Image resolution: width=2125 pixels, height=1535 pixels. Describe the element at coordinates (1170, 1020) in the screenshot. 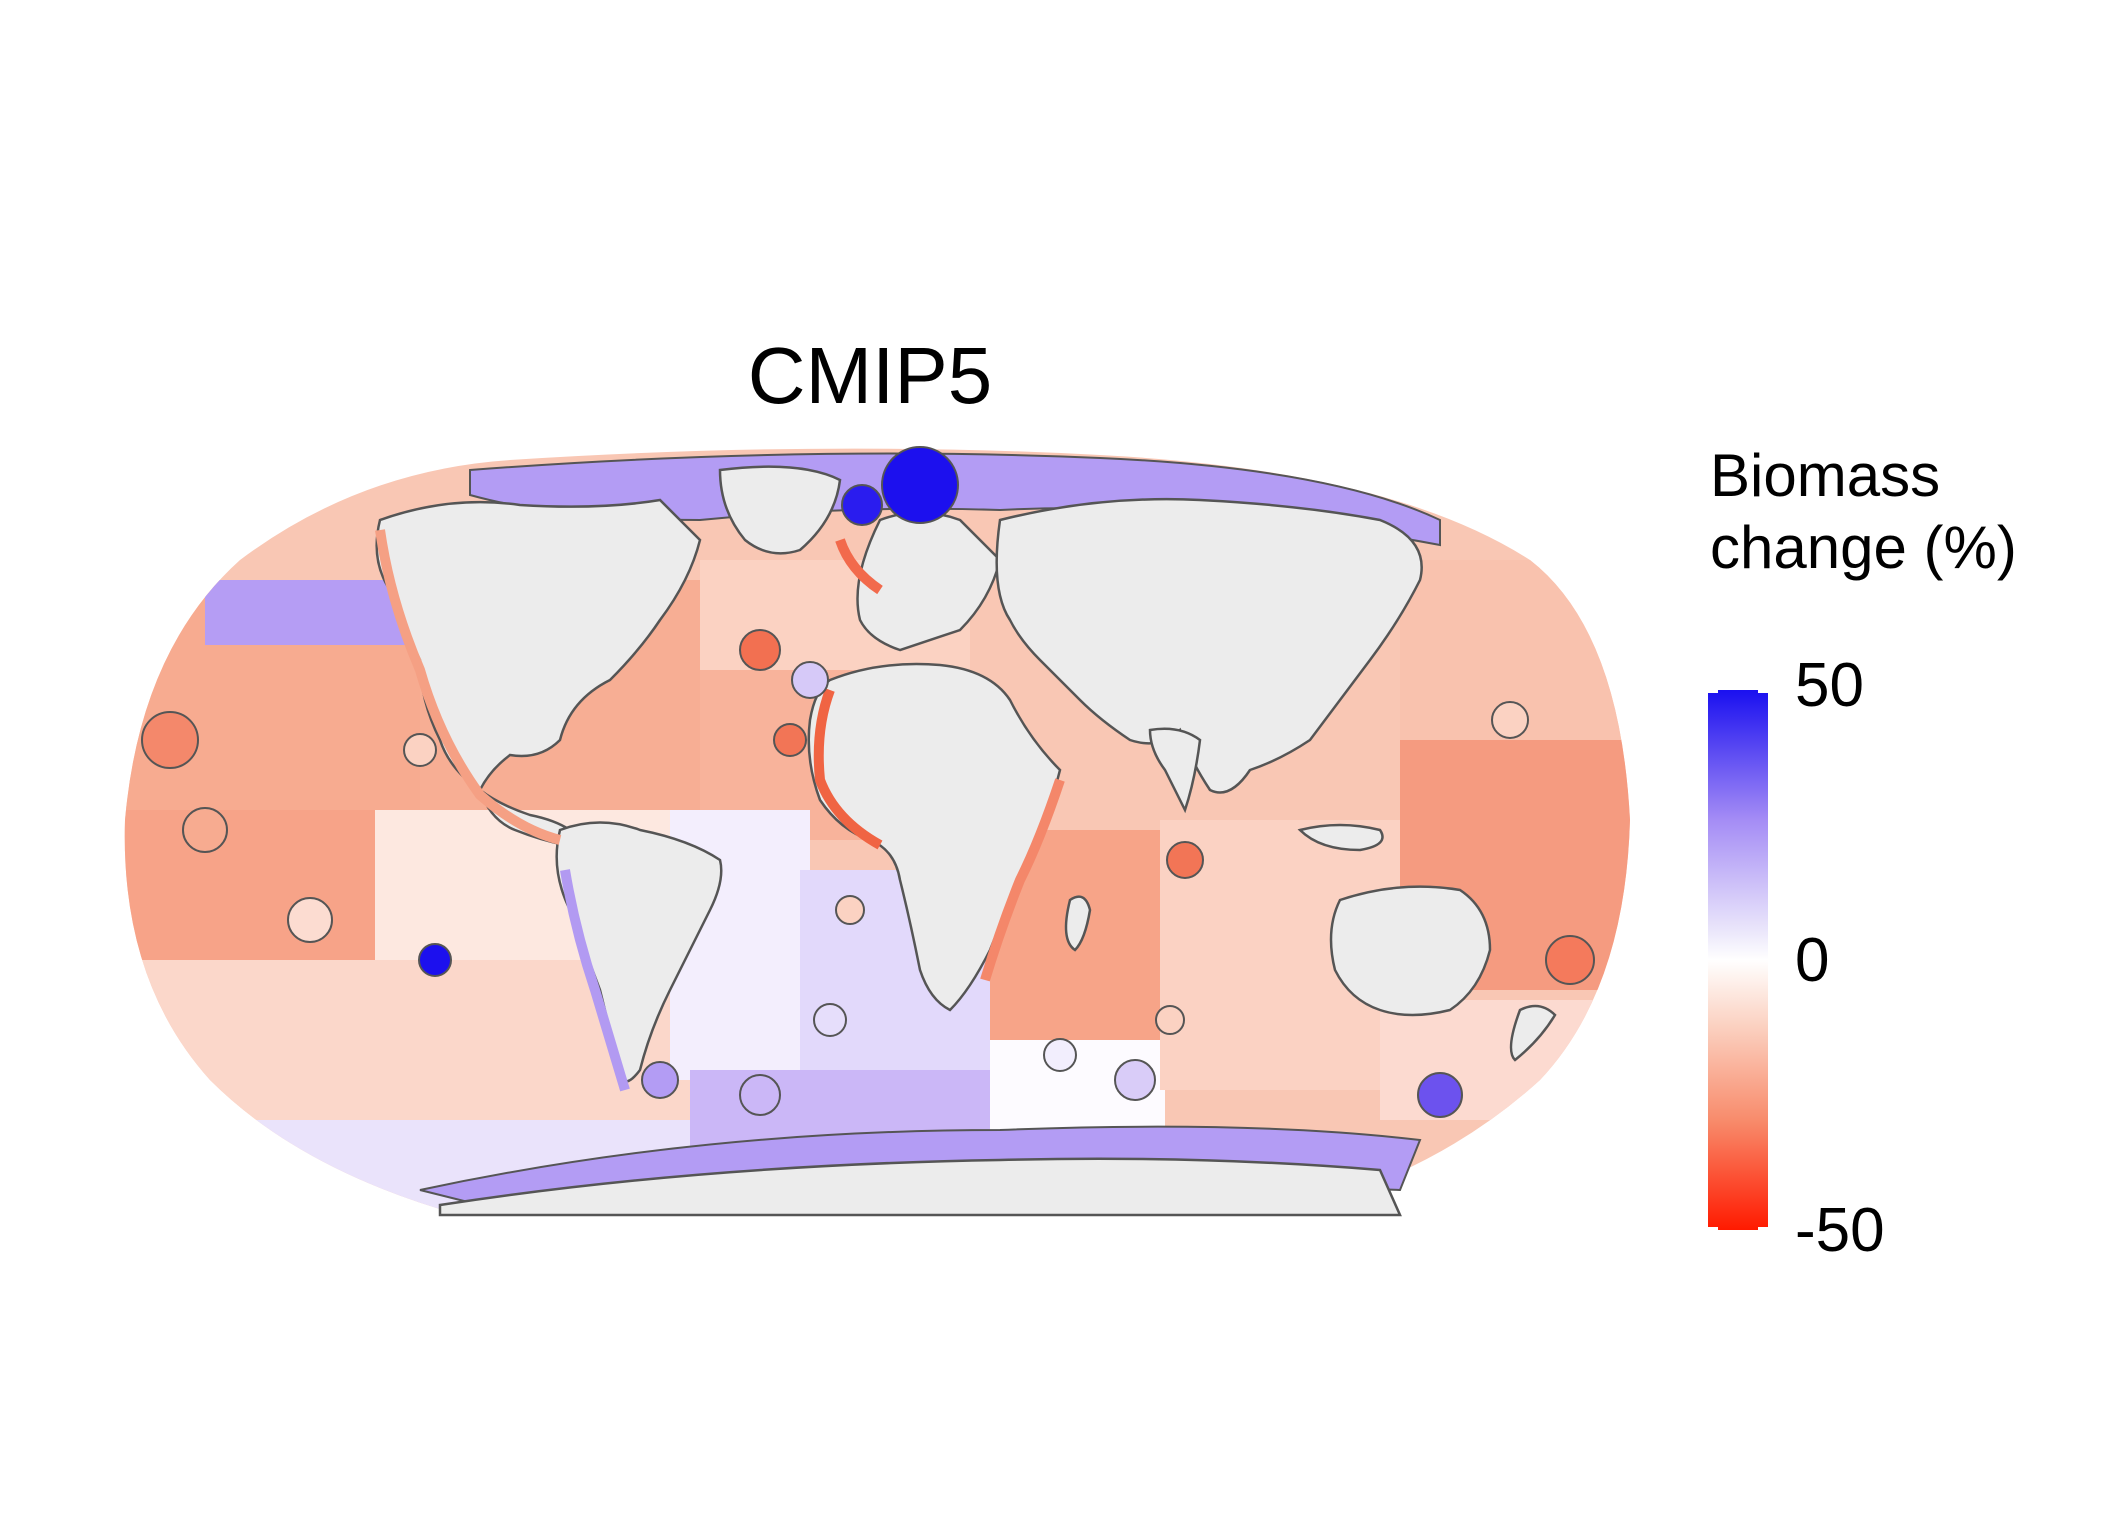

I see `zone-heard` at that location.